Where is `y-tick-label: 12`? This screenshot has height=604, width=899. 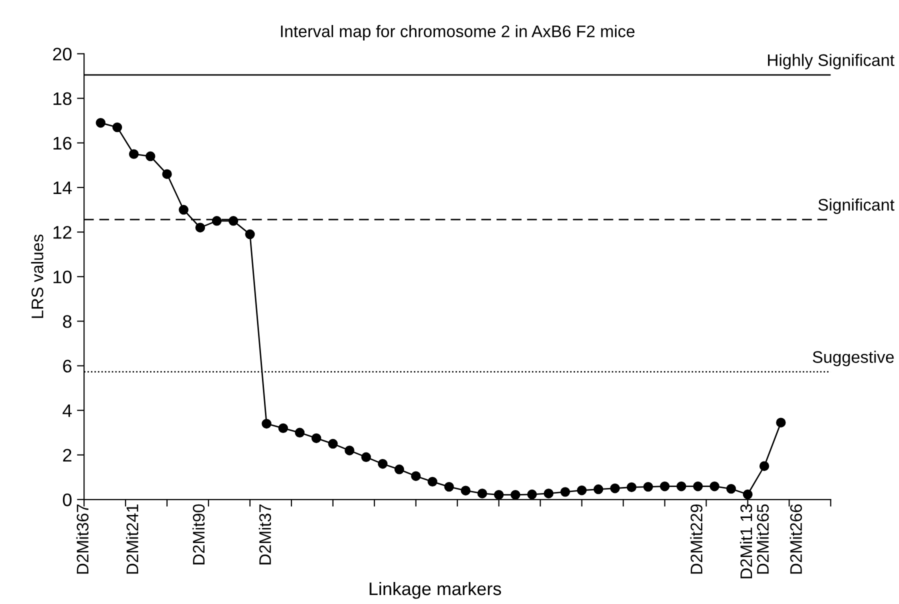 y-tick-label: 12 is located at coordinates (63, 232).